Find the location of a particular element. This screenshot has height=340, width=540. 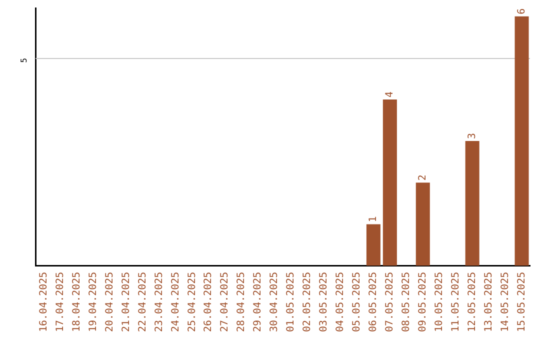

x-tick-label: 13.05.2025 is located at coordinates (488, 302).